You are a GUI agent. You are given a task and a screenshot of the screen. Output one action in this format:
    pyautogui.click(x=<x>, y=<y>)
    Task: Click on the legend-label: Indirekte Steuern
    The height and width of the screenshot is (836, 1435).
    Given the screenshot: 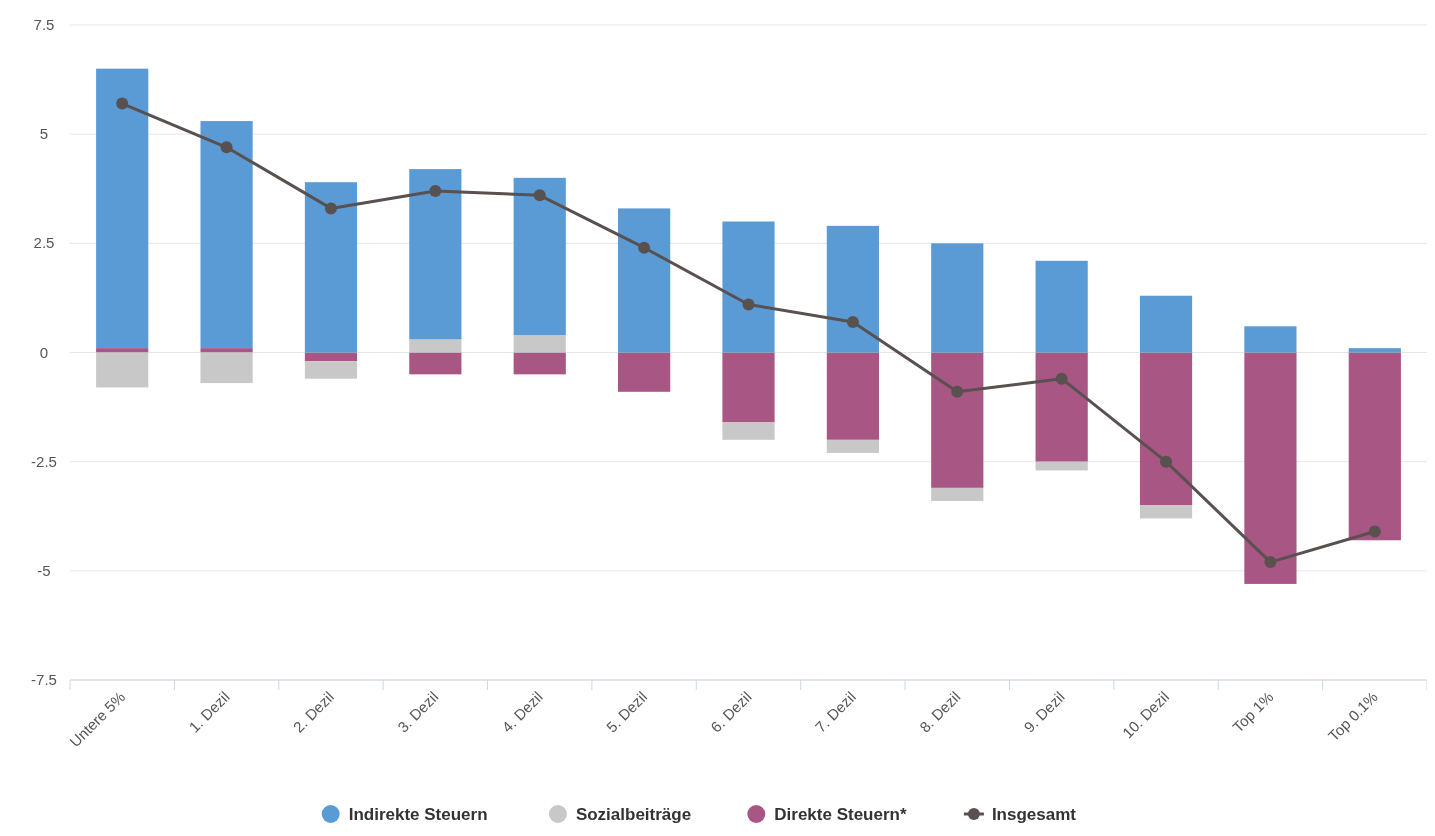 What is the action you would take?
    pyautogui.click(x=418, y=814)
    